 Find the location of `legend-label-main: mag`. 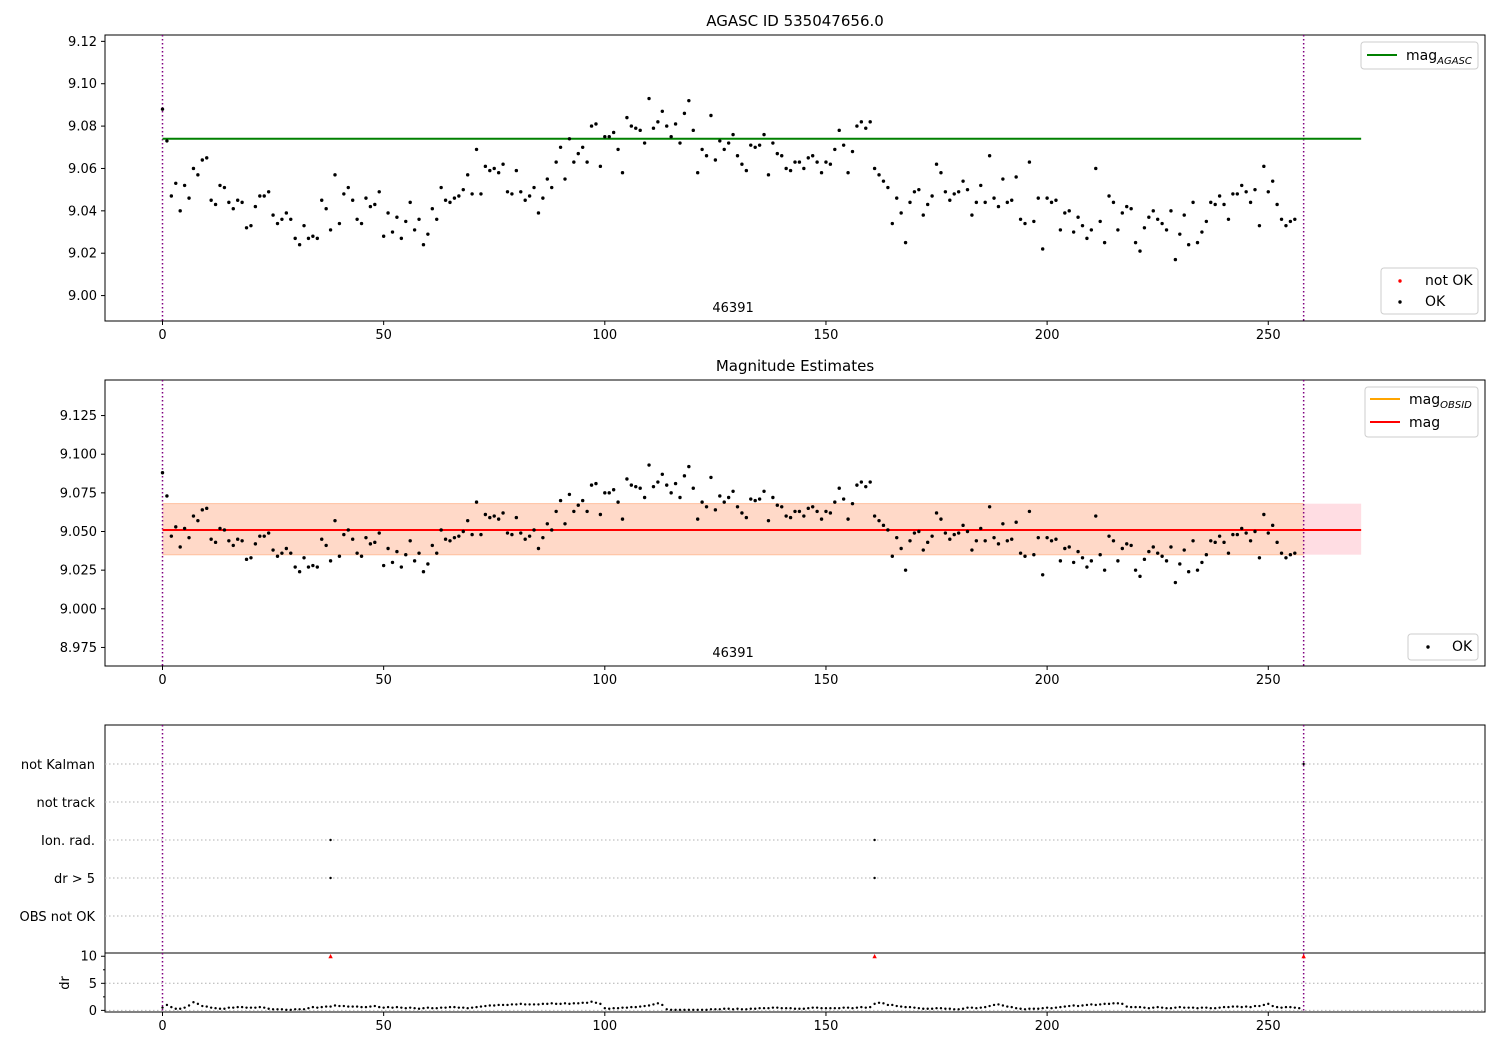

legend-label-main: mag is located at coordinates (1424, 400).